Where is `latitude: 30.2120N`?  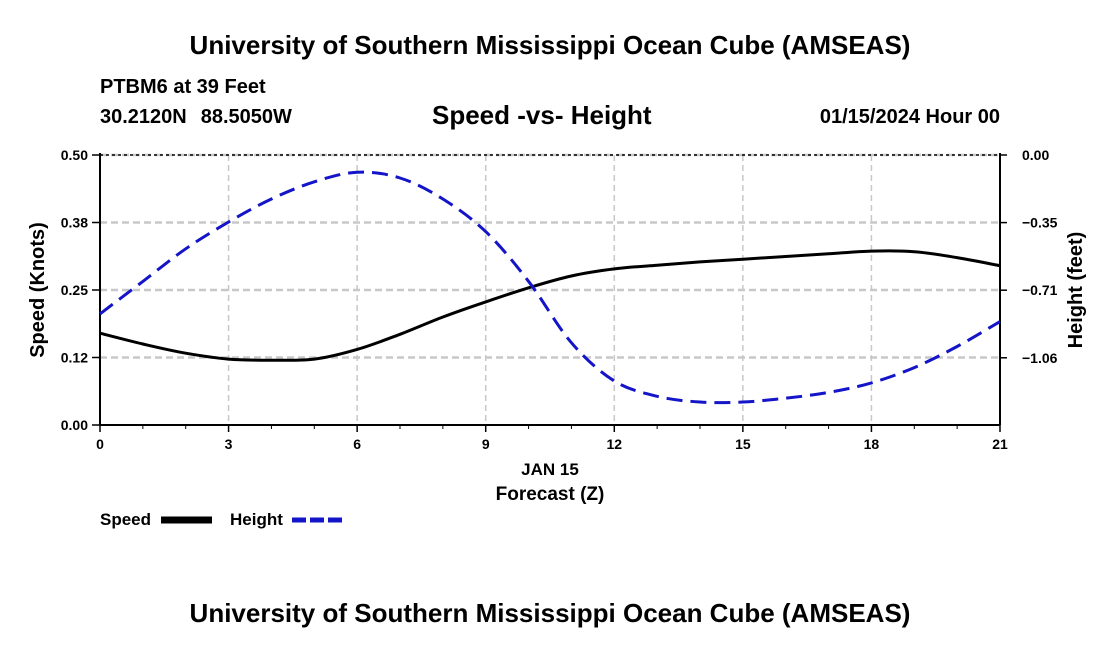
latitude: 30.2120N is located at coordinates (143, 117).